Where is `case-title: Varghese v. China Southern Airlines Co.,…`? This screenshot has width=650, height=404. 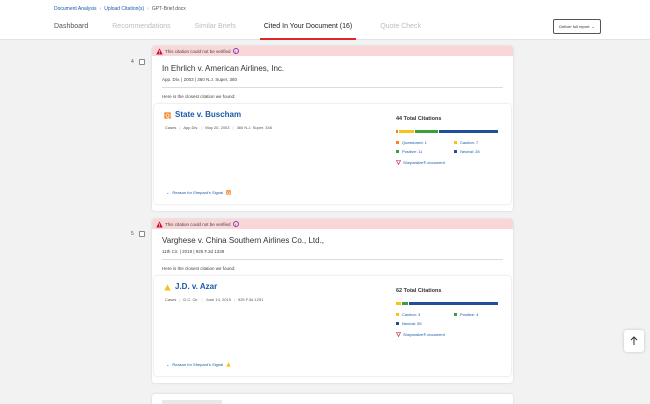
case-title: Varghese v. China Southern Airlines Co.,… is located at coordinates (243, 240).